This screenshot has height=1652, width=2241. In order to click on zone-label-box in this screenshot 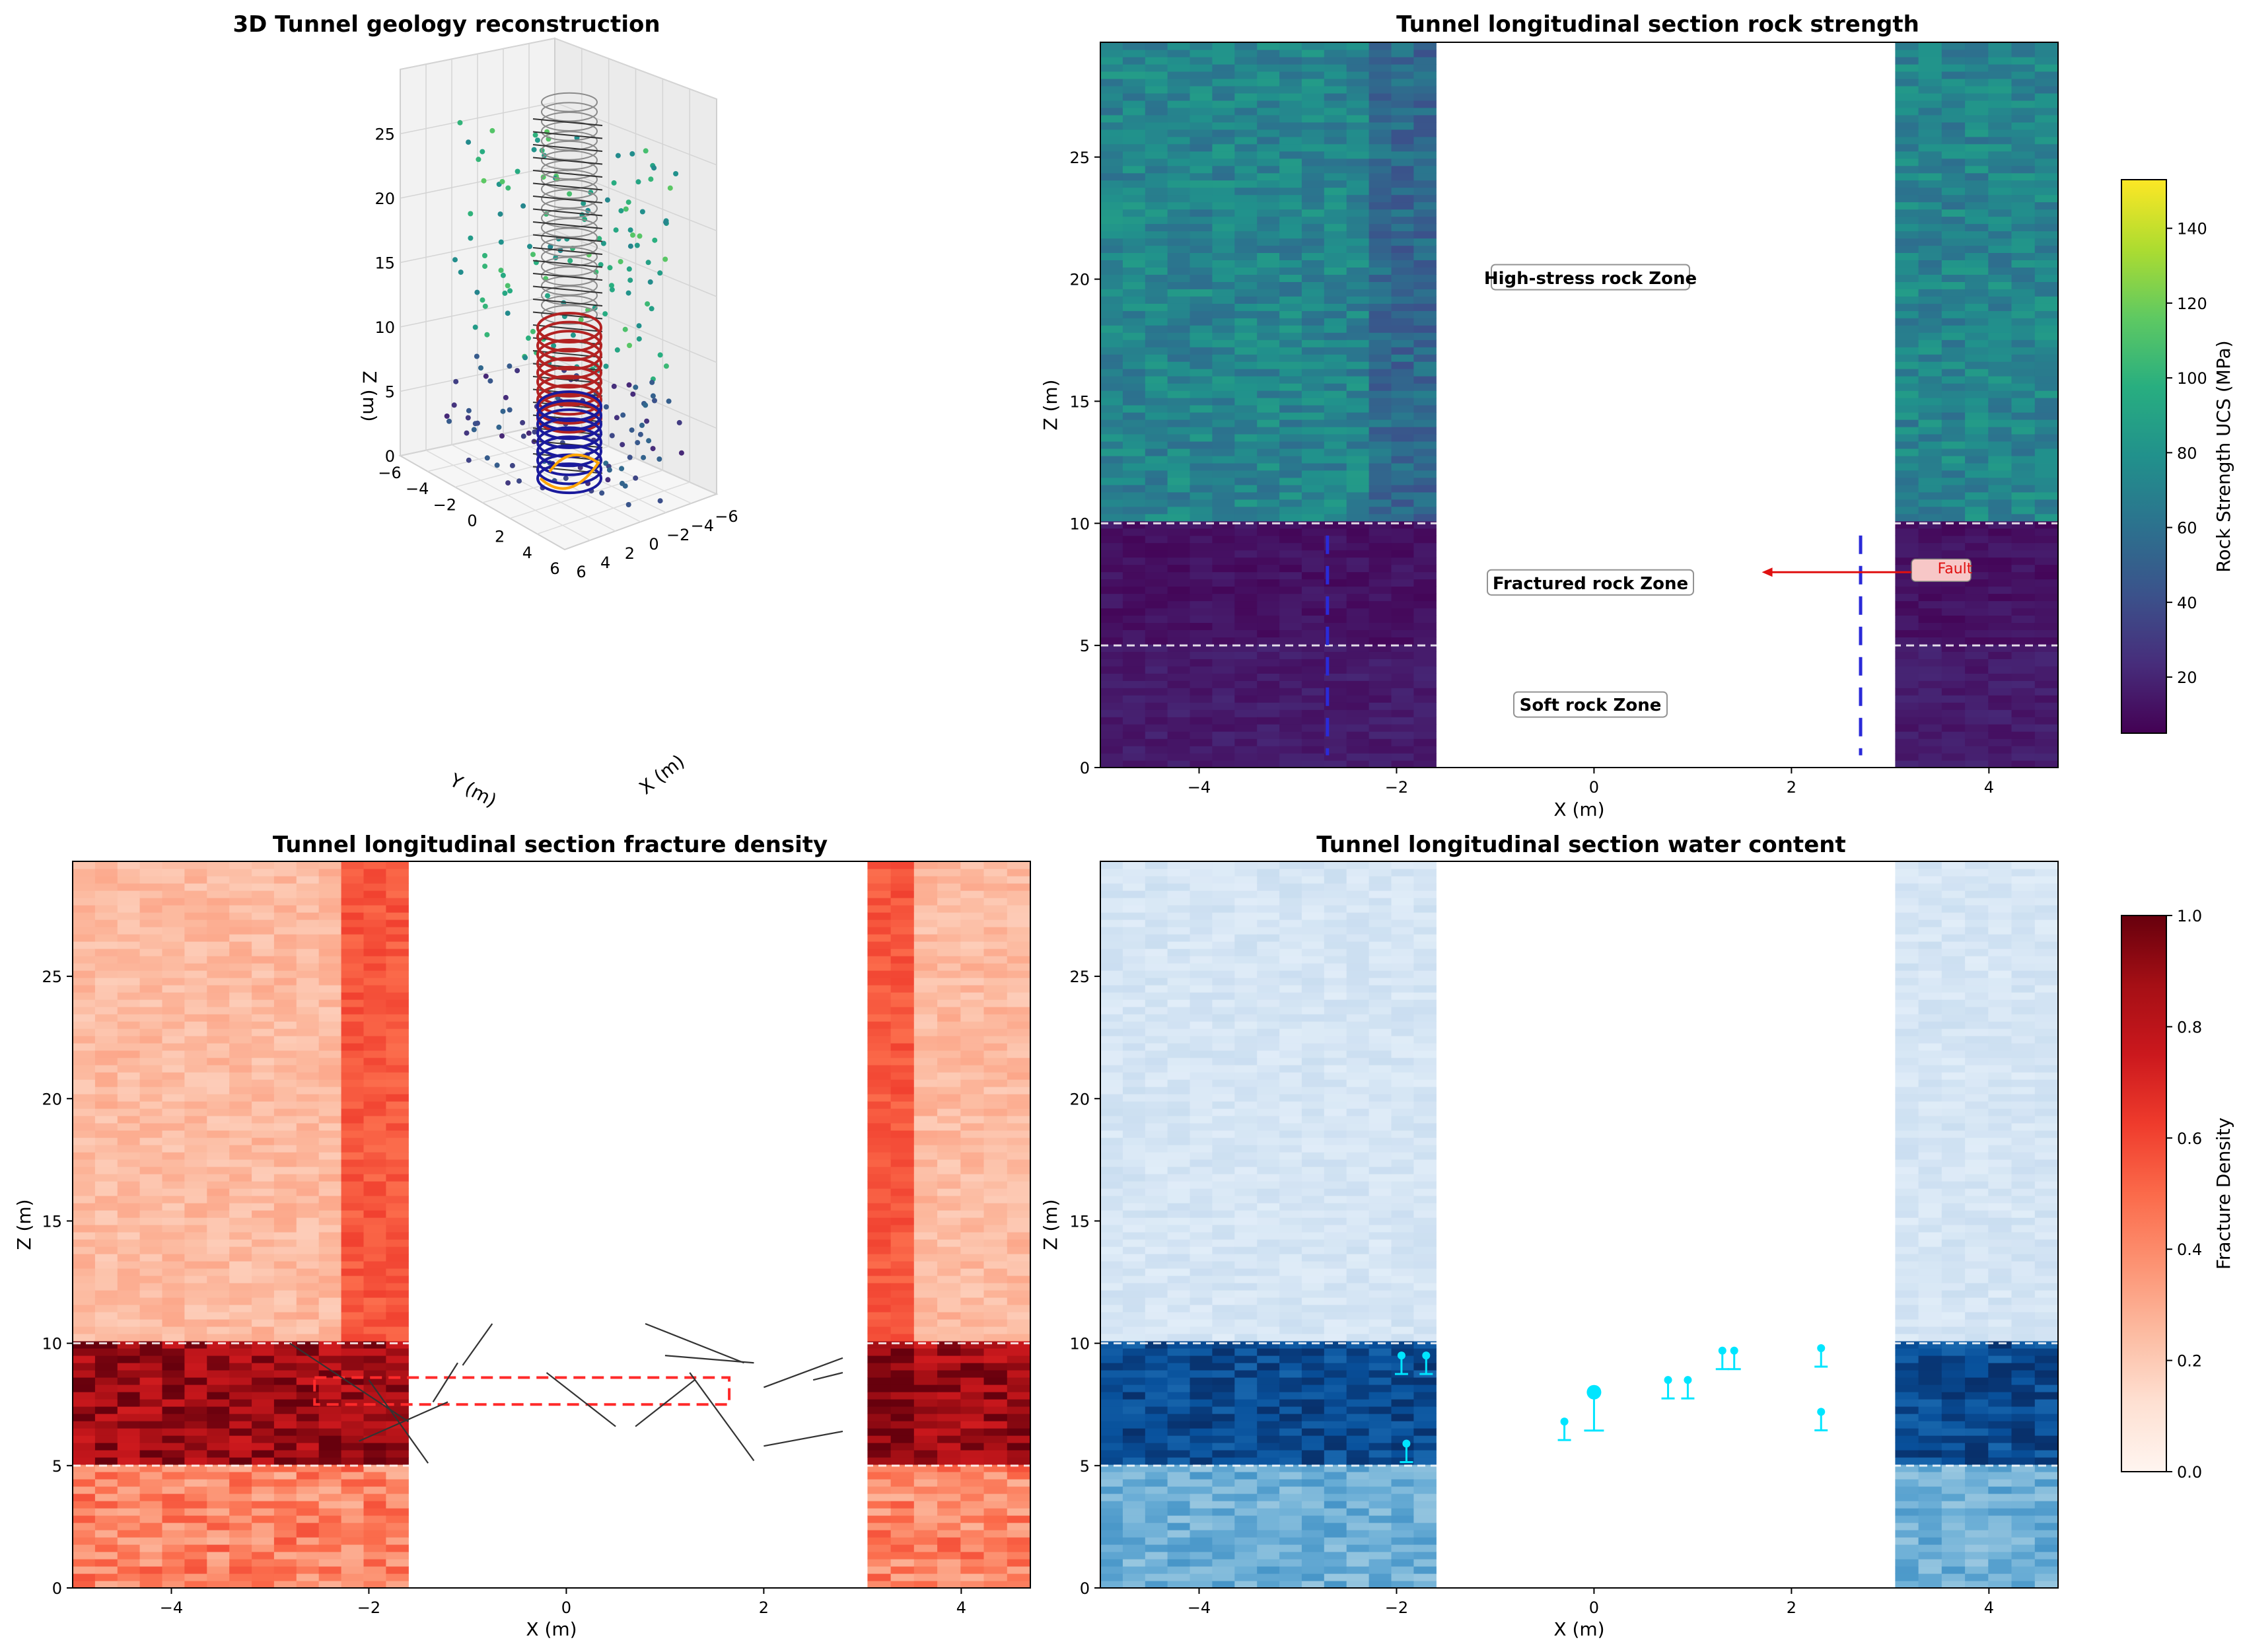, I will do `click(1590, 277)`.